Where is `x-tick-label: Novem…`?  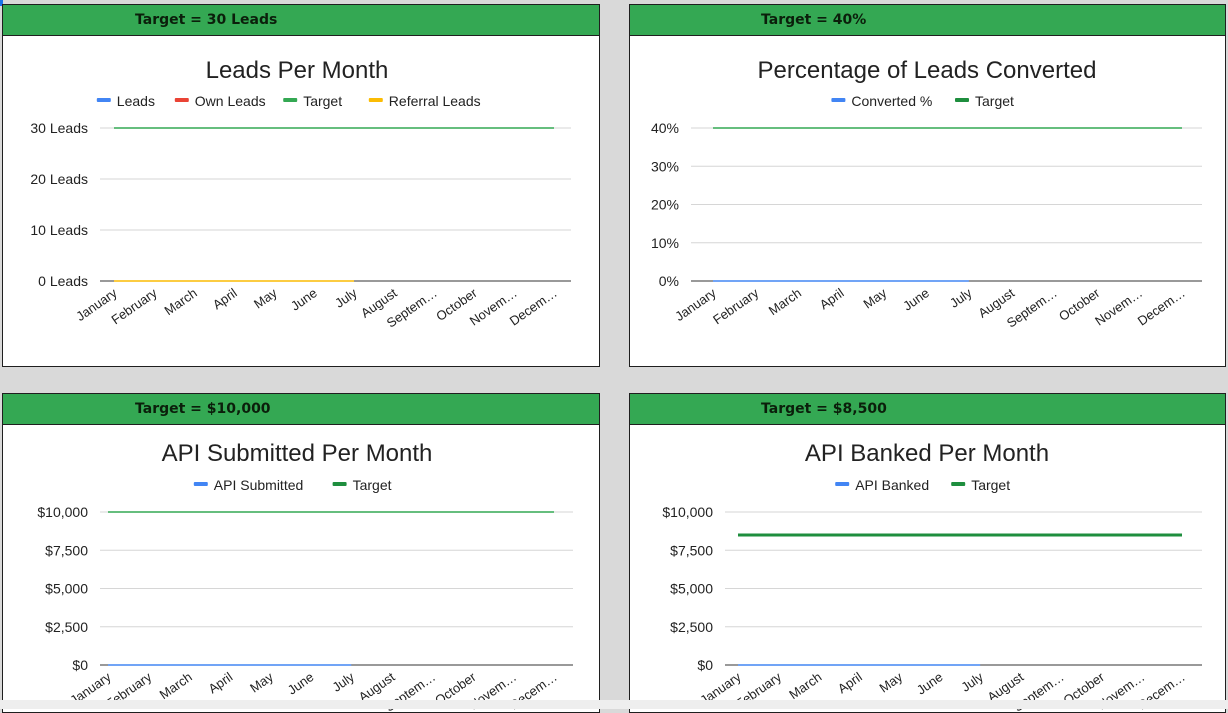 x-tick-label: Novem… is located at coordinates (1118, 306).